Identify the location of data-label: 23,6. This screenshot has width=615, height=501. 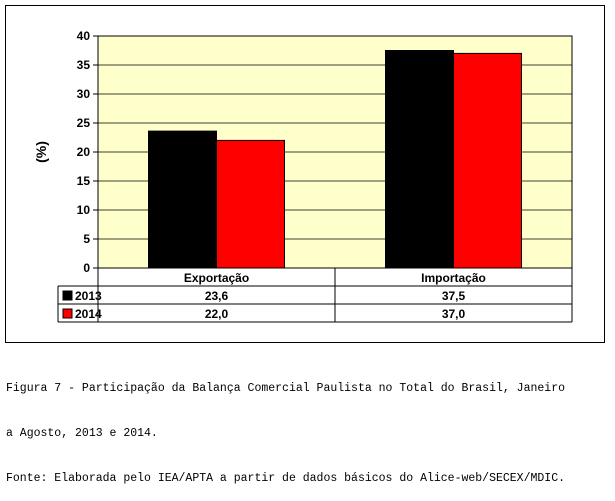
(217, 296).